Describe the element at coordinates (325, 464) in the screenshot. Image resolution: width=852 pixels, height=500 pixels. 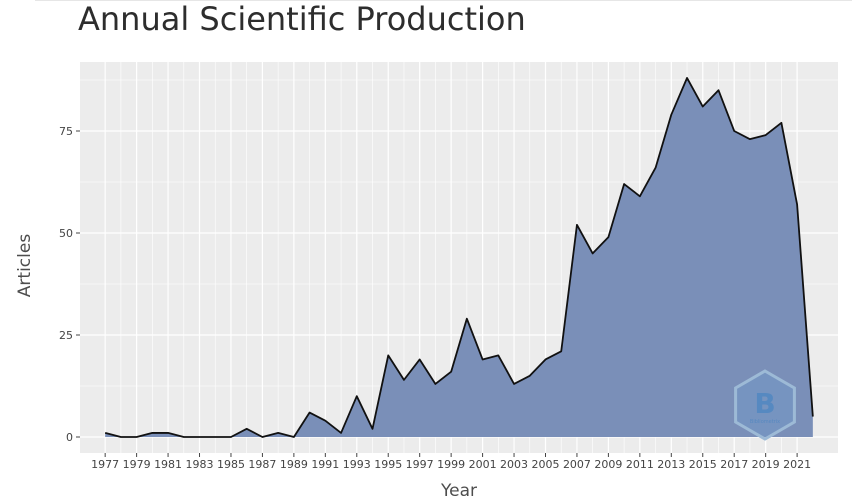
I see `x-tick-label: 1991` at that location.